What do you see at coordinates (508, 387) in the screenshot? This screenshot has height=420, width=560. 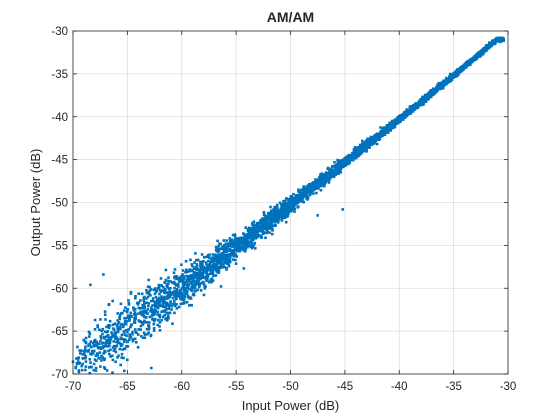 I see `x-tick-label: -30` at bounding box center [508, 387].